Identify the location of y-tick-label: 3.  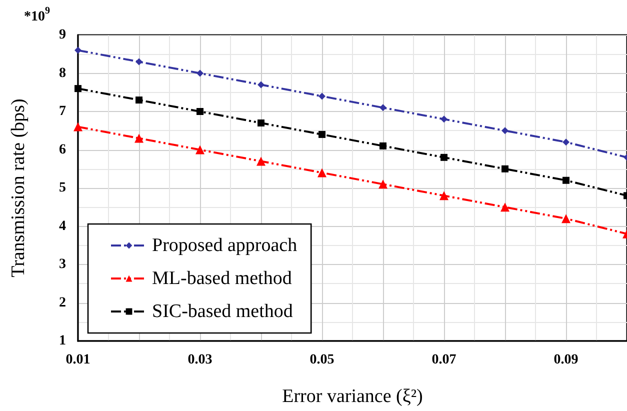
(62, 264).